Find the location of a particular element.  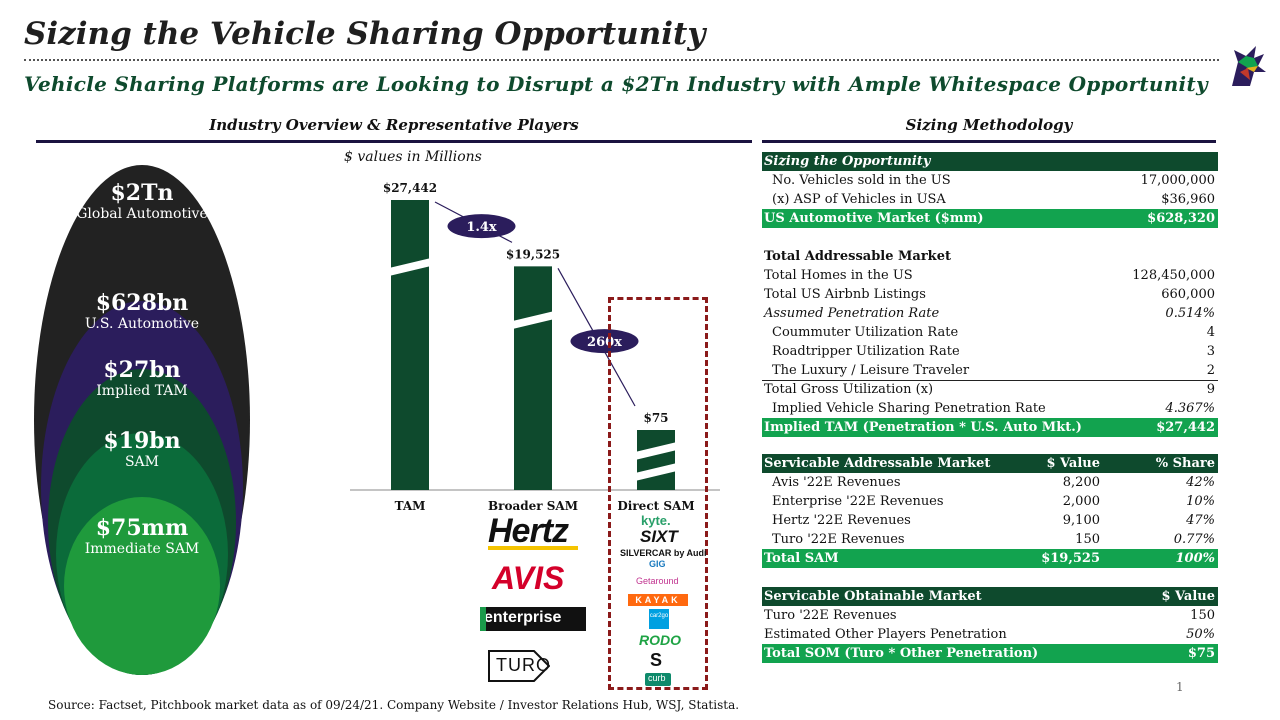

ellipse-sam-value: $19bn is located at coordinates (142, 441).